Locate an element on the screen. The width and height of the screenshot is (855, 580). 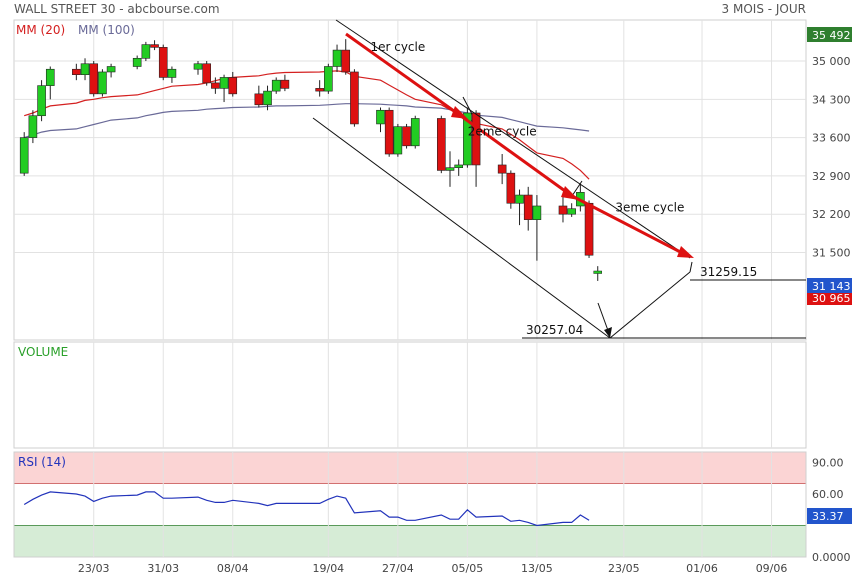
chart-title: WALL STREET 30 - abcbourse.com is located at coordinates (117, 9).